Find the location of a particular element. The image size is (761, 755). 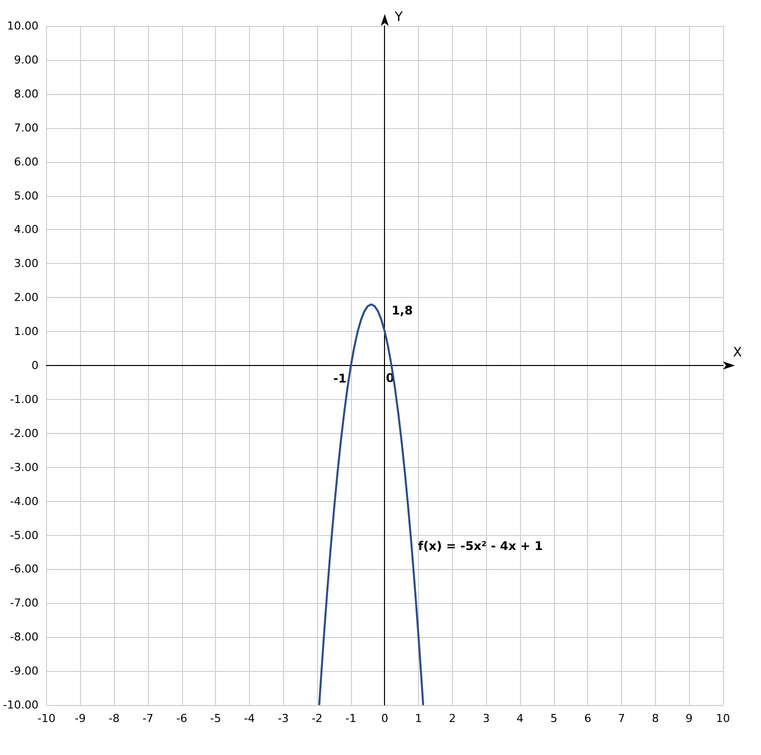

y-tick-label: 10.00 is located at coordinates (22, 26).